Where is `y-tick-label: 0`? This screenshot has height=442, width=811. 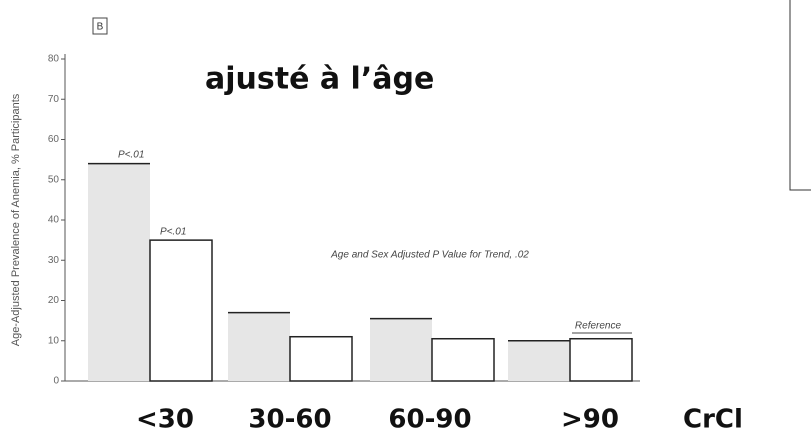 y-tick-label: 0 is located at coordinates (56, 381).